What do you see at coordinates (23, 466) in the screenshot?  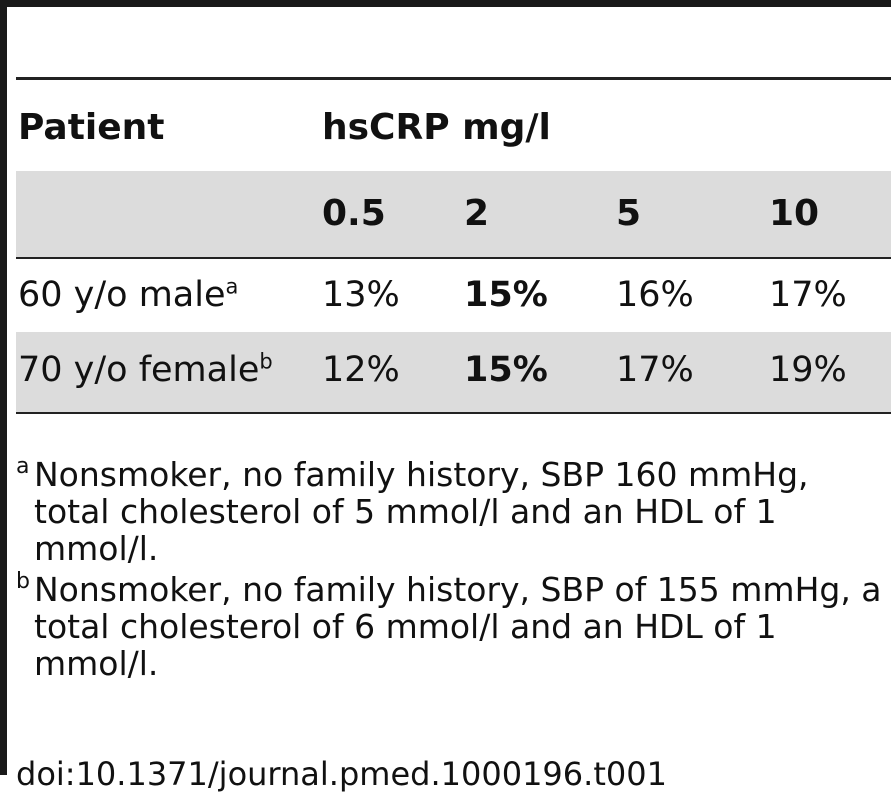 I see `footnote-mark: a` at bounding box center [23, 466].